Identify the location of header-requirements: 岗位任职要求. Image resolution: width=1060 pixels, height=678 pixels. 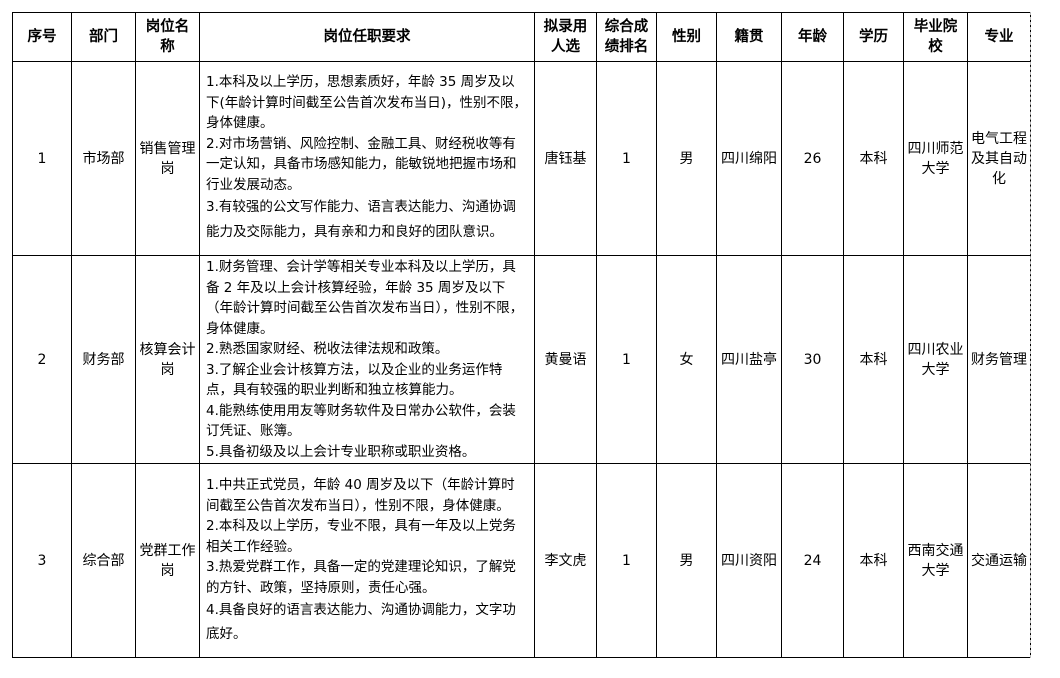
(367, 37).